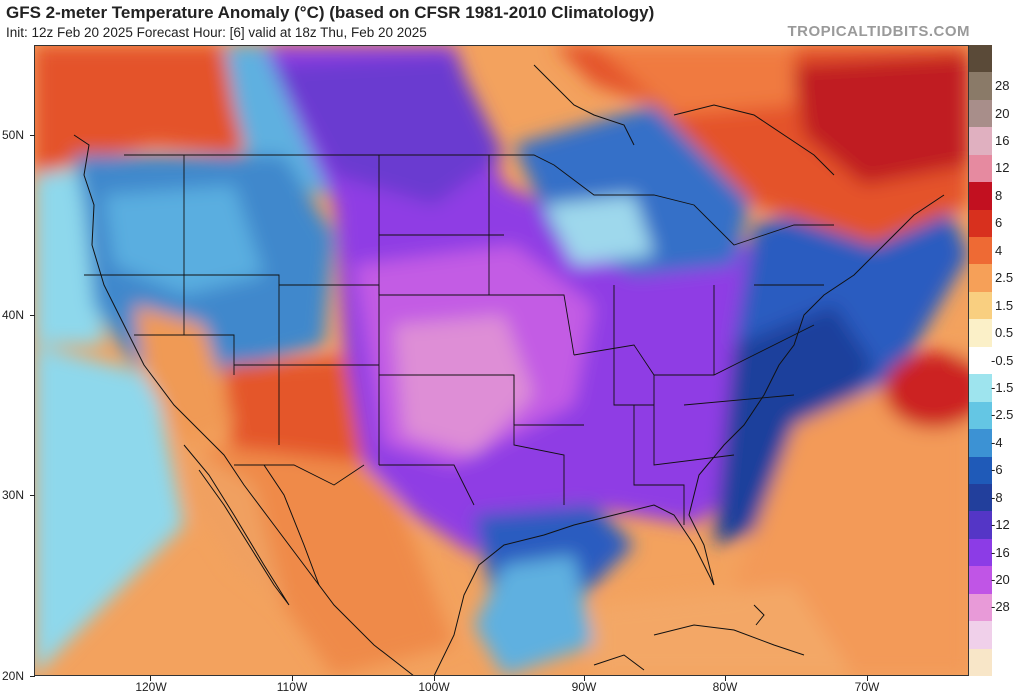 The height and width of the screenshot is (696, 1024). What do you see at coordinates (997, 442) in the screenshot?
I see `colorbar-label: -4` at bounding box center [997, 442].